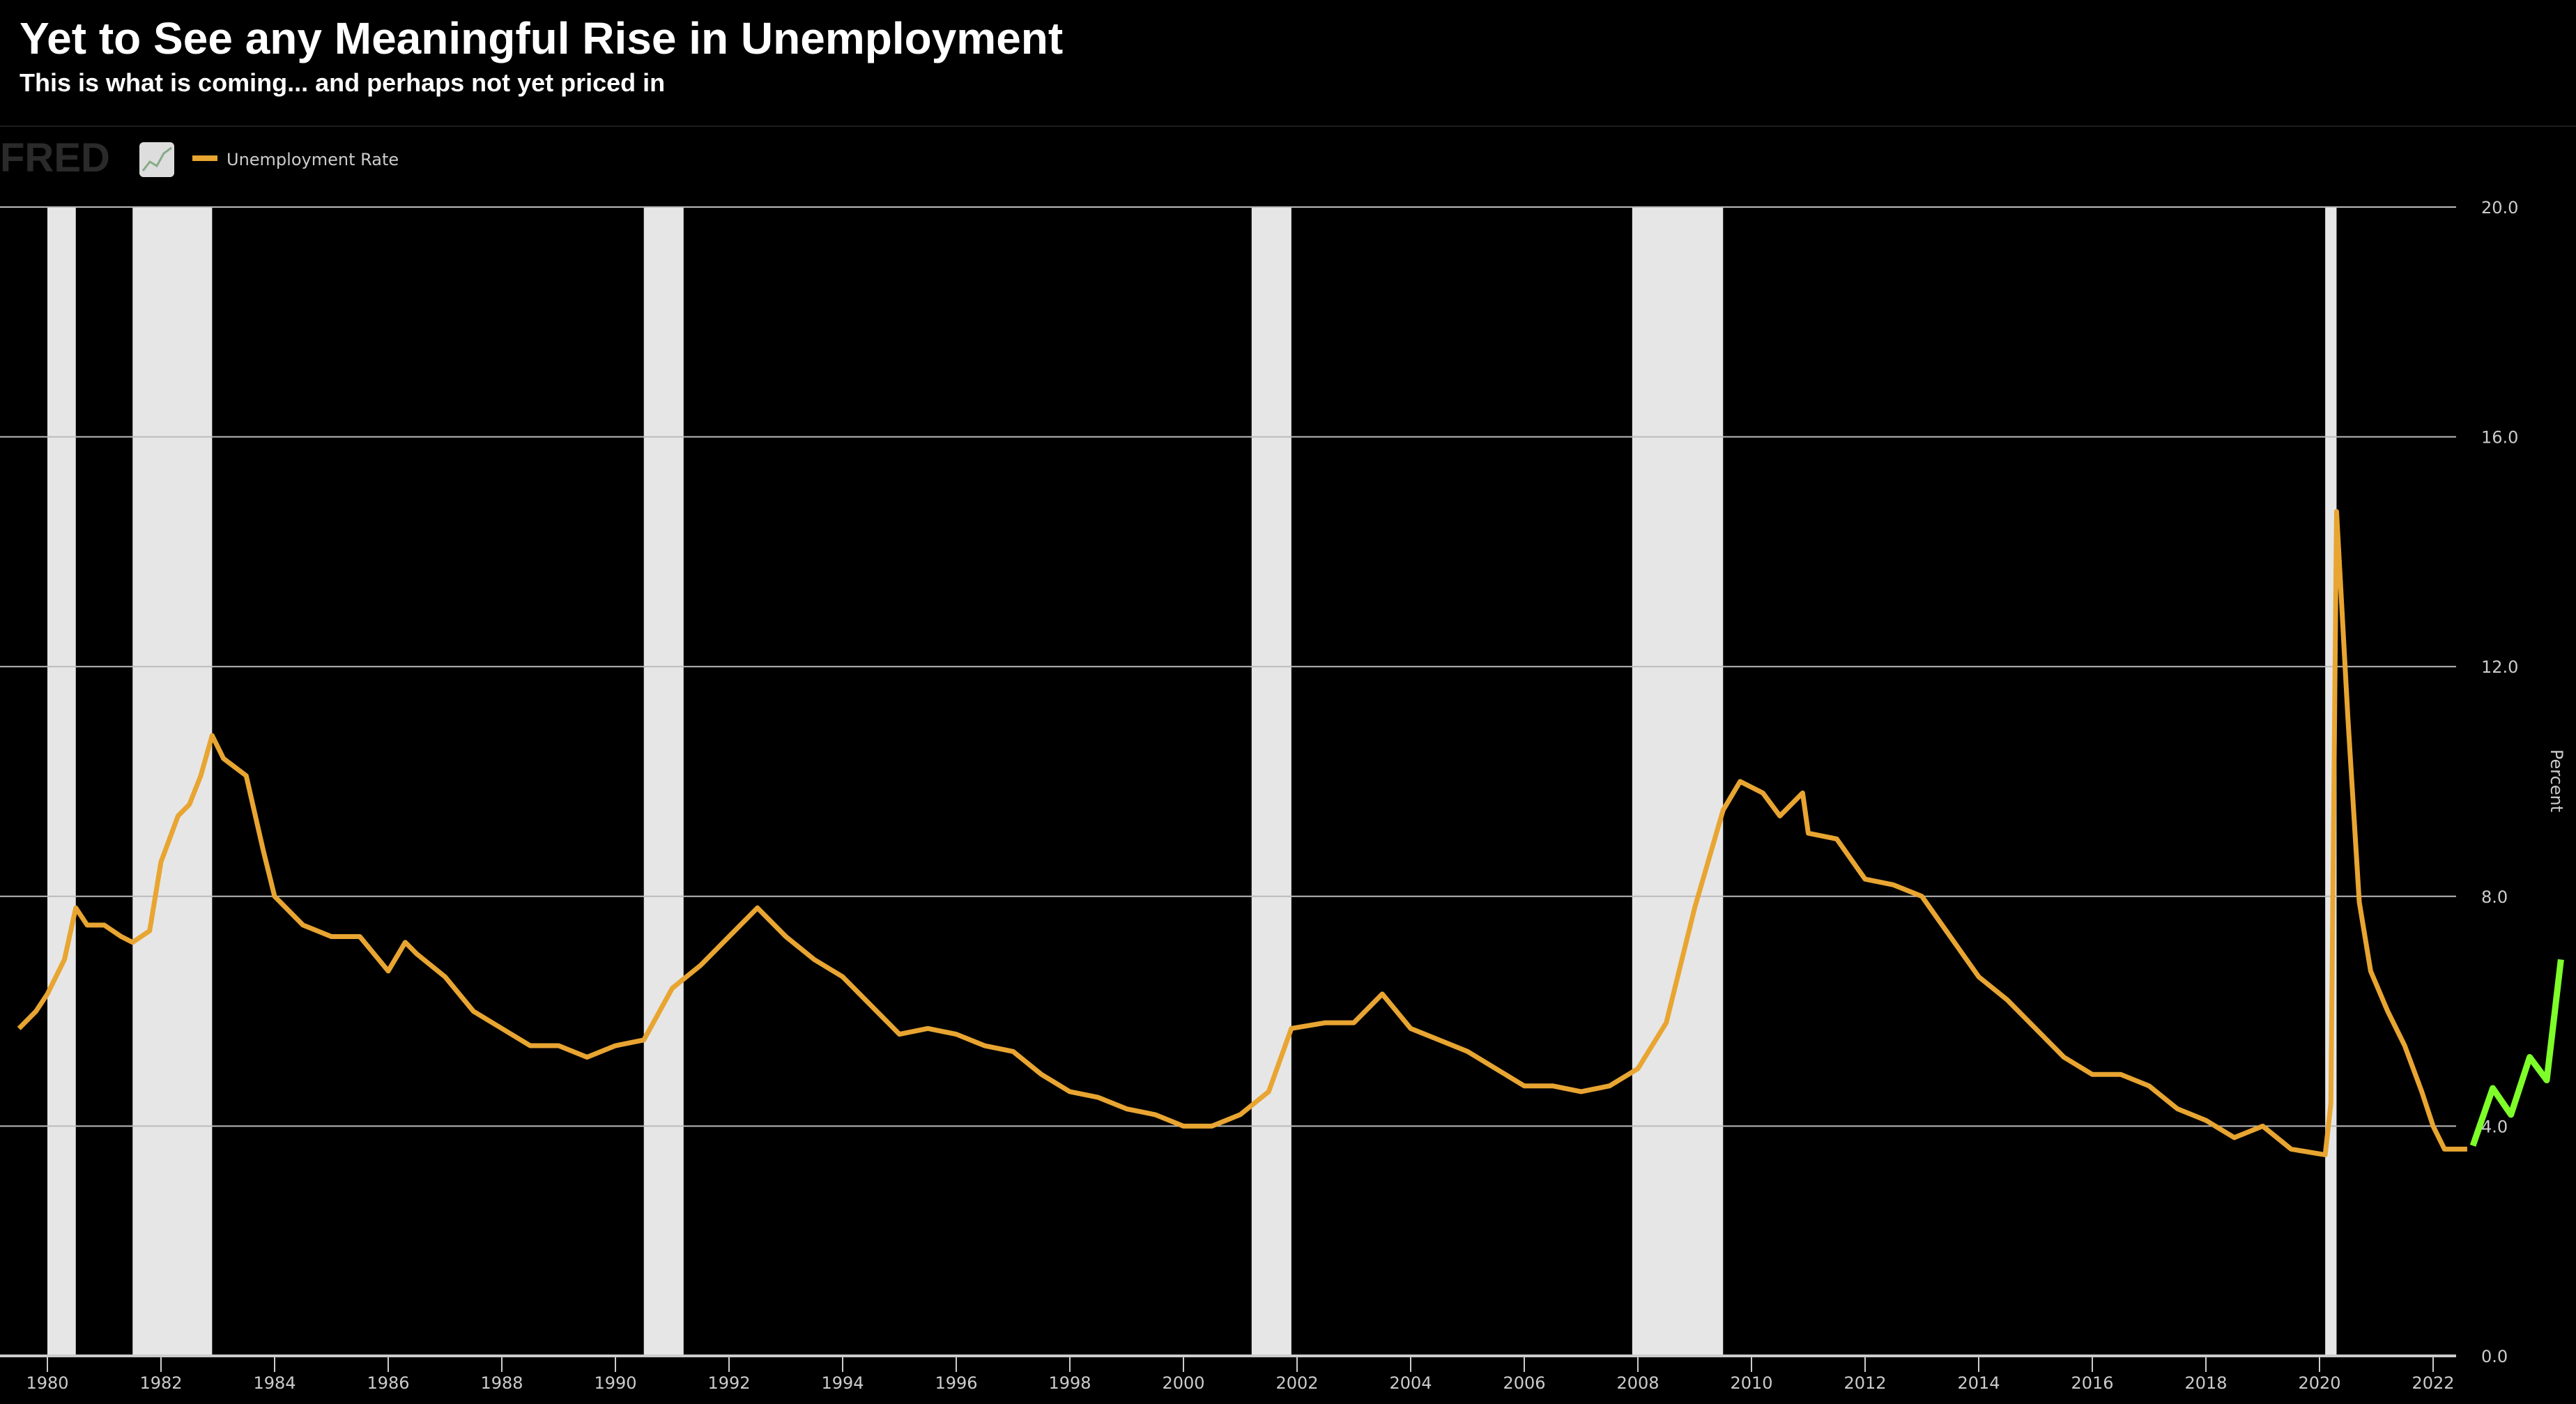 Image resolution: width=2576 pixels, height=1404 pixels. What do you see at coordinates (313, 159) in the screenshot?
I see `legend-label: Unemployment Rate` at bounding box center [313, 159].